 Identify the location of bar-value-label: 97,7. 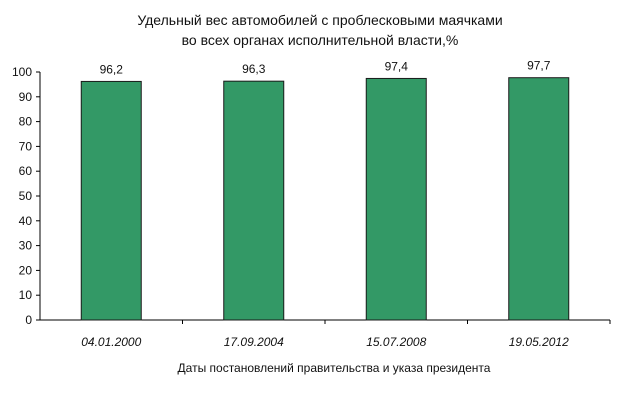
(539, 66).